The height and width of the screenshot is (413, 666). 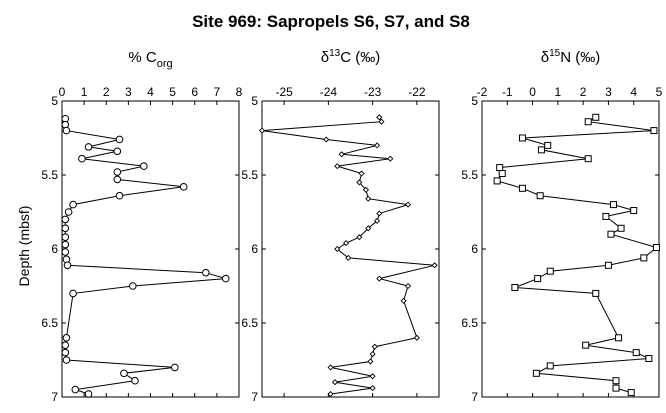 I want to click on x-axis-title: δ13C (‰), so click(x=350, y=57).